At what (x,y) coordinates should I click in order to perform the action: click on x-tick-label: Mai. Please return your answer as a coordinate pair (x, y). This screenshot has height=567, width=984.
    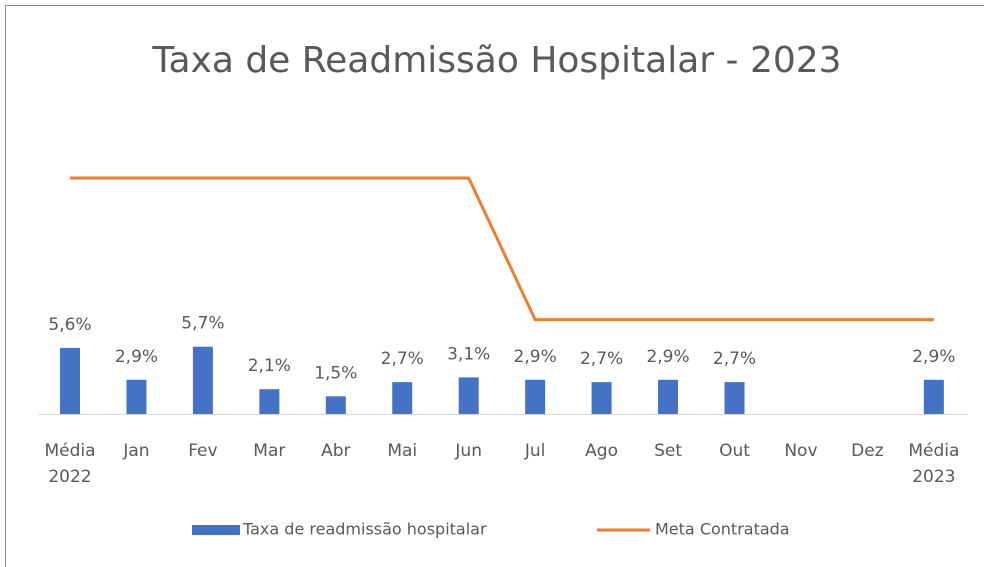
    Looking at the image, I should click on (402, 451).